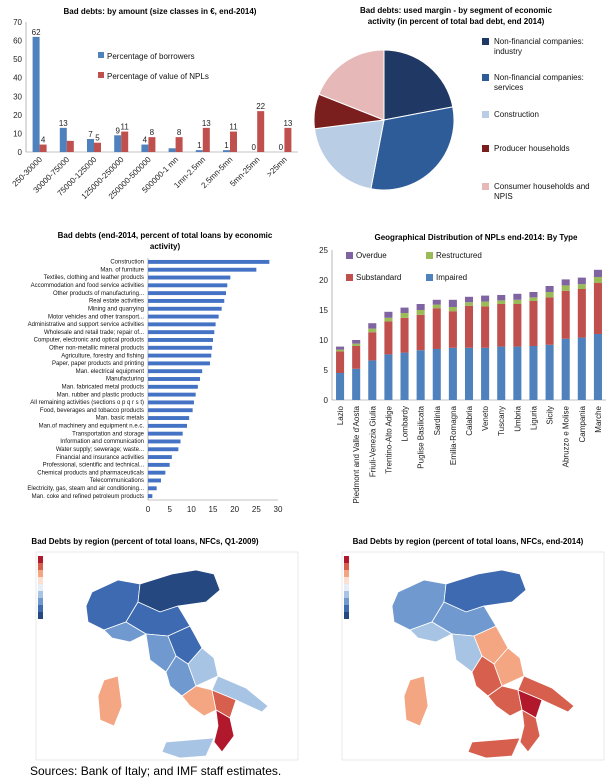 The height and width of the screenshot is (781, 612). I want to click on region-abruzzo, so click(509, 667).